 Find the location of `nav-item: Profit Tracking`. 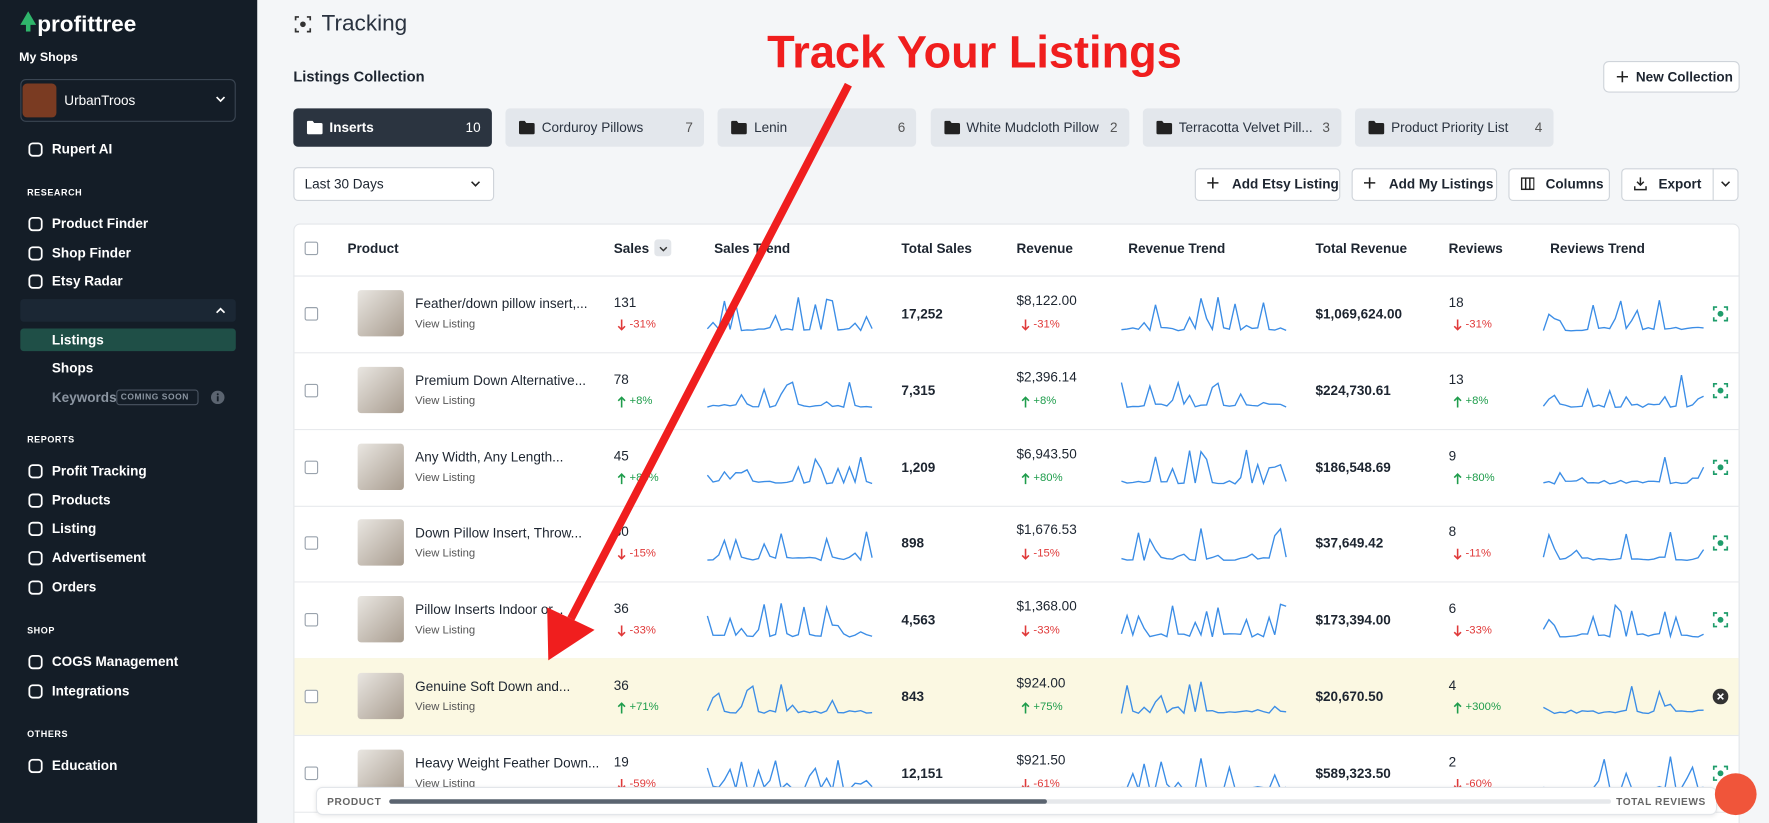

nav-item: Profit Tracking is located at coordinates (99, 470).